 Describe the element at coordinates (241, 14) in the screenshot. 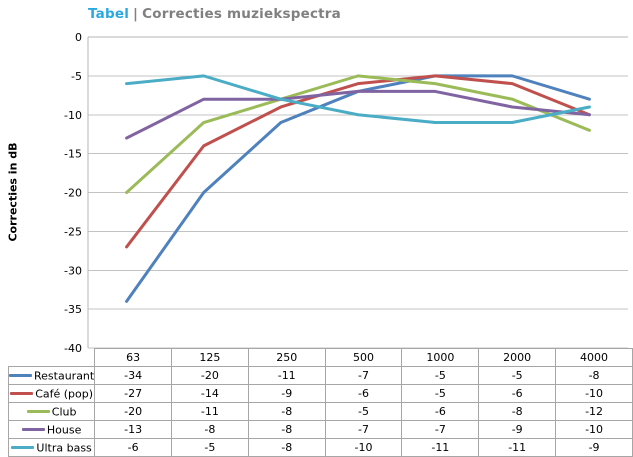

I see `chart-title-text: Correcties muziekspectra` at that location.